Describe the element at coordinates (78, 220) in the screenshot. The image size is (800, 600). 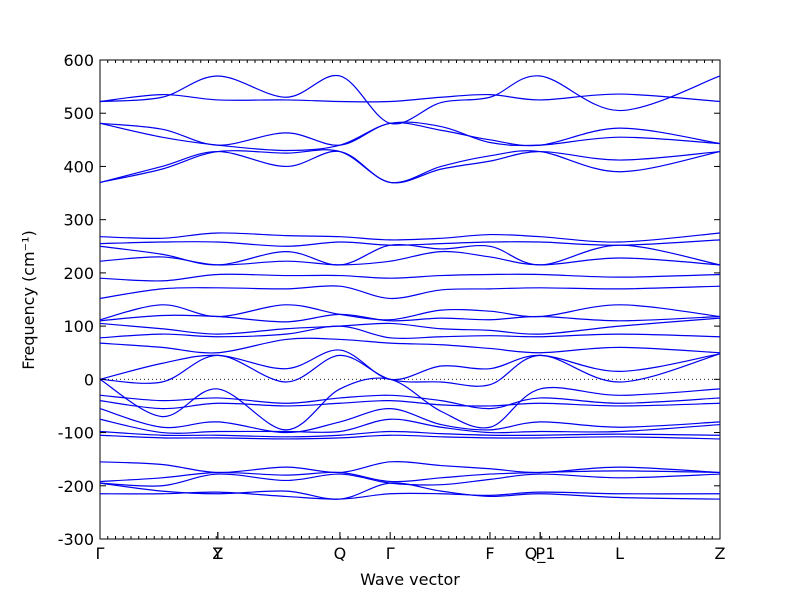
I see `y-tick-label: 300` at that location.